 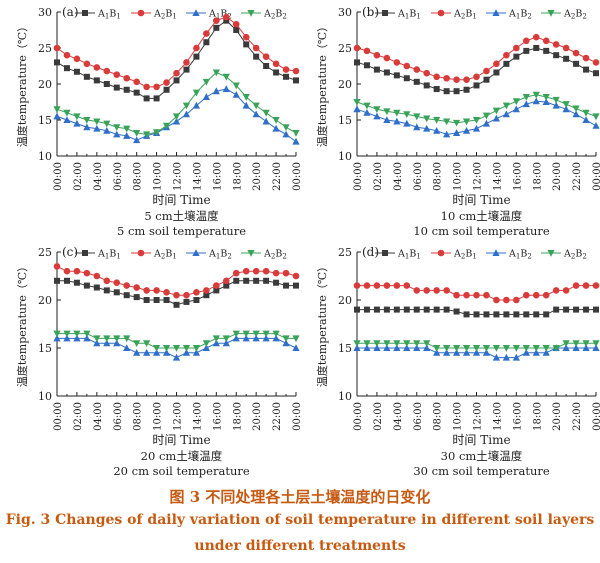 I want to click on y-tick-label: 15, so click(x=345, y=120).